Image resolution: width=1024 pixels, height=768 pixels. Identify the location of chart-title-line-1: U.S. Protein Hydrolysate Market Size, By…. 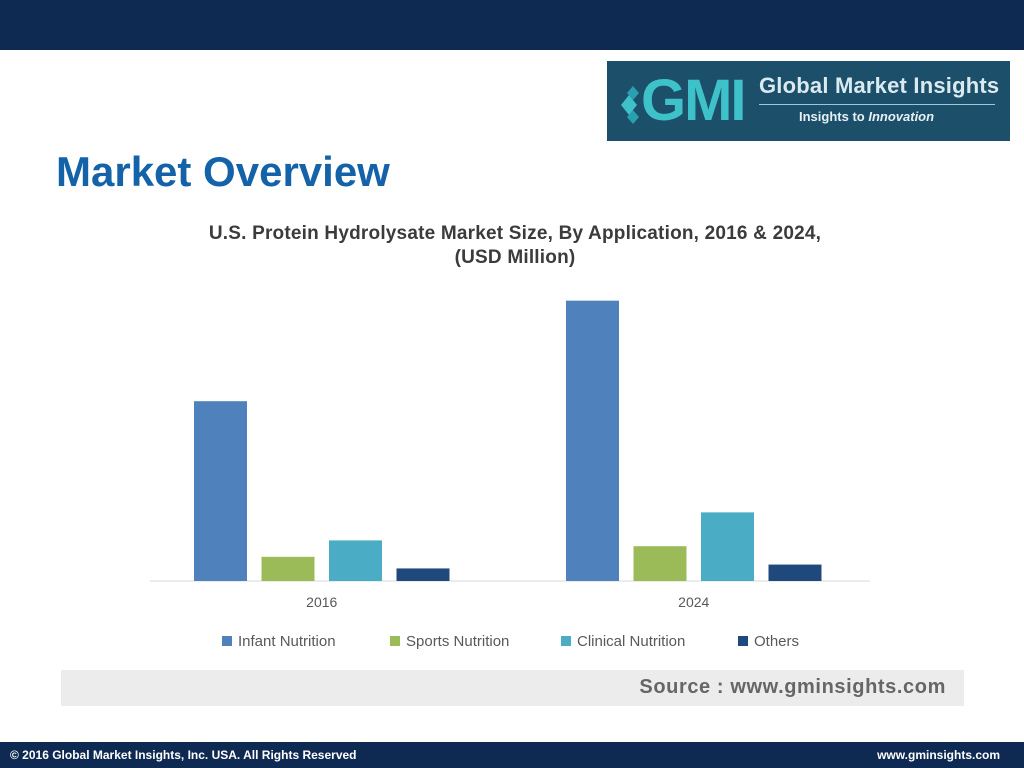
(515, 233).